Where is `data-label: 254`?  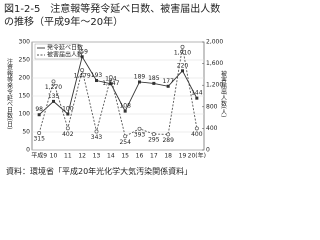 data-label: 254 is located at coordinates (125, 142).